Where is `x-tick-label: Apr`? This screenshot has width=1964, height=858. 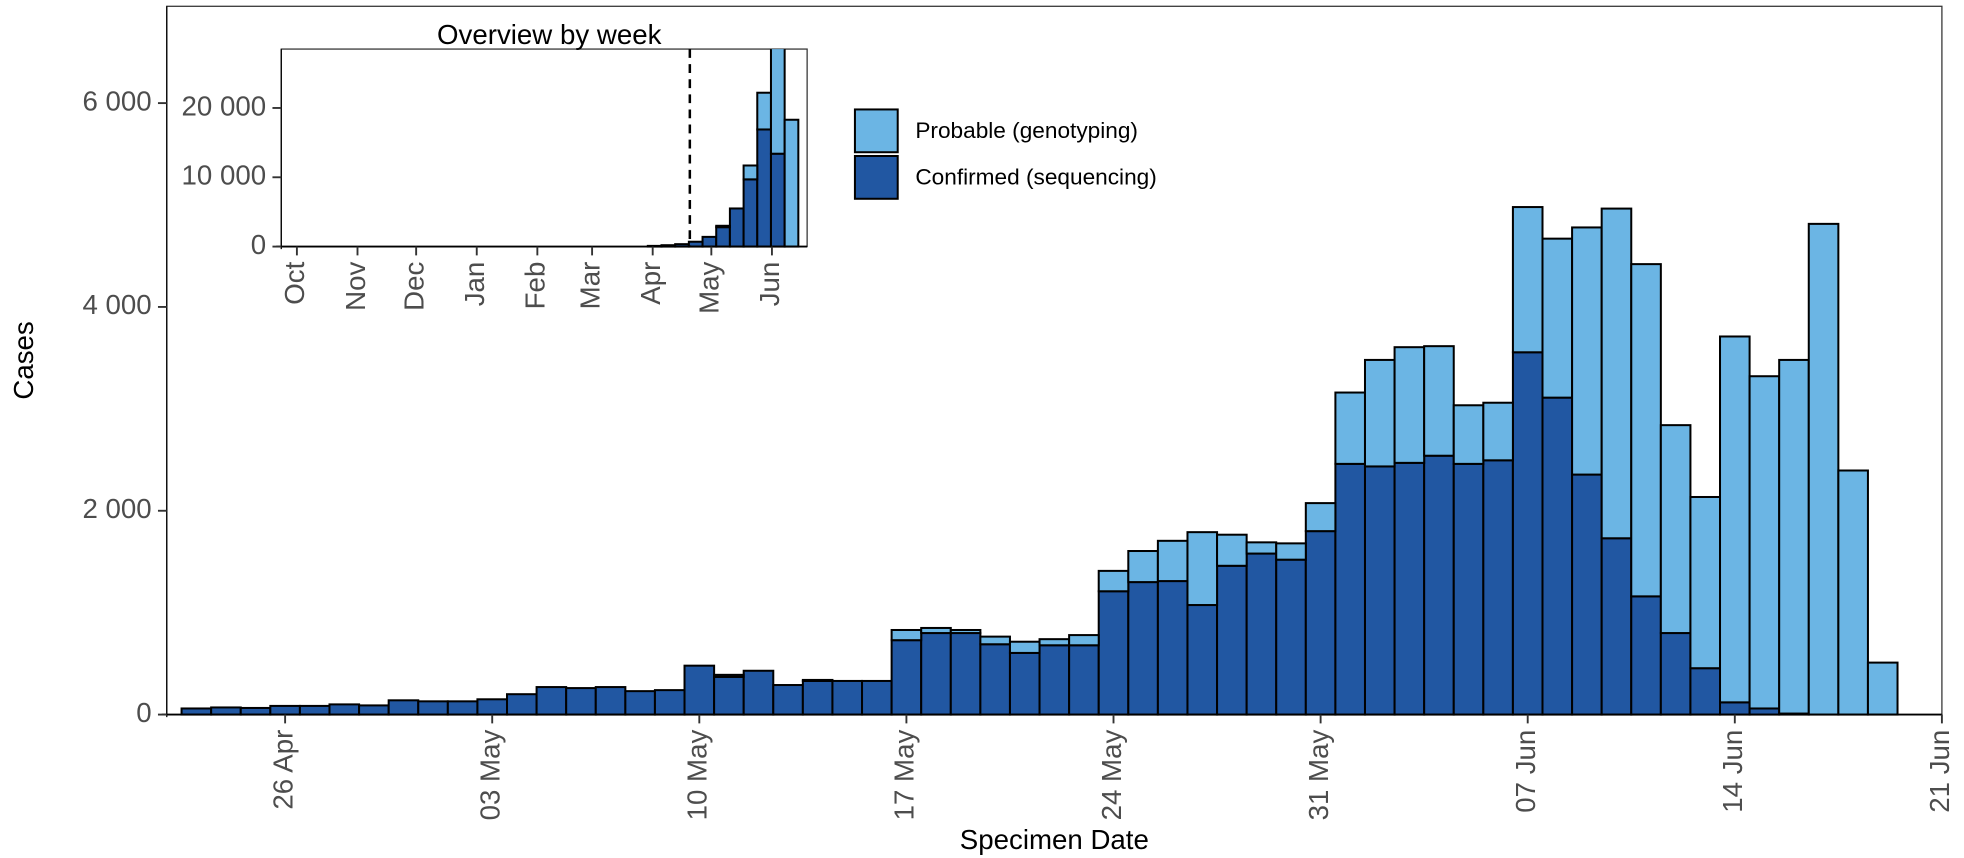 x-tick-label: Apr is located at coordinates (650, 283).